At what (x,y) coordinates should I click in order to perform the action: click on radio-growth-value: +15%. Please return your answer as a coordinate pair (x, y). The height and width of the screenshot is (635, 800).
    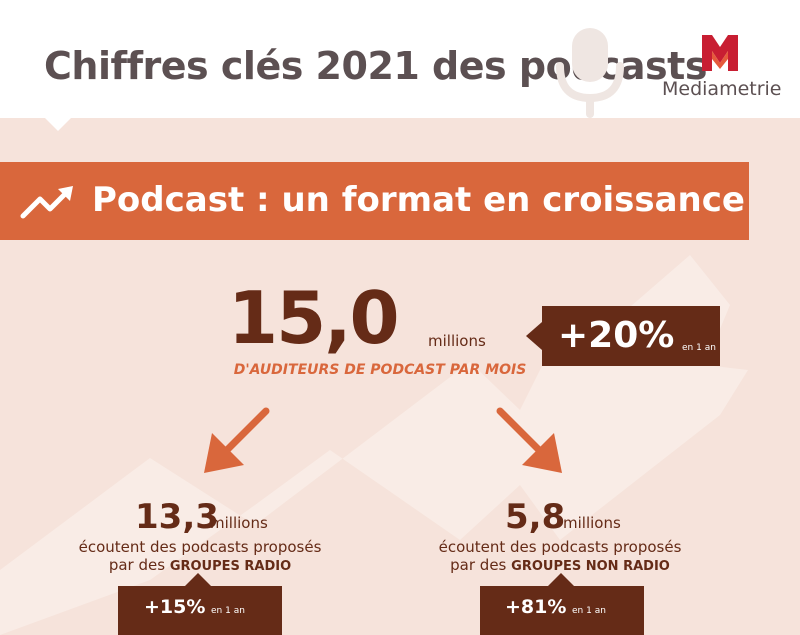
    Looking at the image, I should click on (175, 607).